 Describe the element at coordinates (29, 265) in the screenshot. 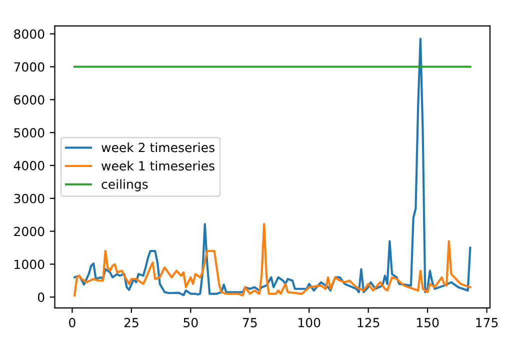

I see `y-tick-label: 1000` at that location.